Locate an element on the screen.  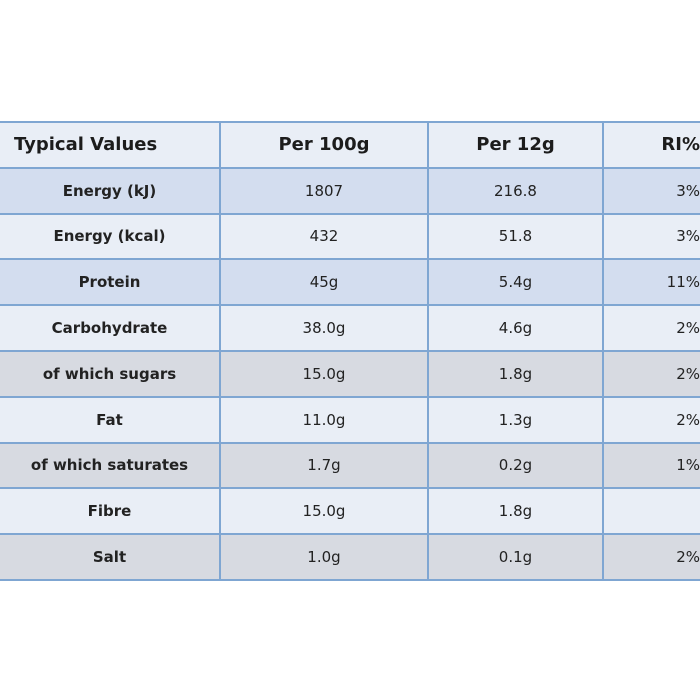
table-cell: Fibre is located at coordinates (110, 512).